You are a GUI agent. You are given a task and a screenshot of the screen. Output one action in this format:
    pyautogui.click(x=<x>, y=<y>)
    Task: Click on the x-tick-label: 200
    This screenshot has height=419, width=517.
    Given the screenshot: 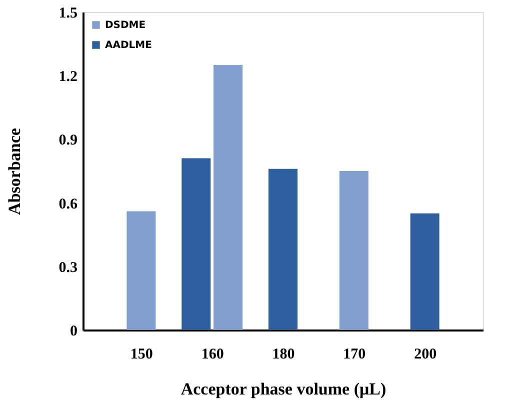 What is the action you would take?
    pyautogui.click(x=425, y=354)
    